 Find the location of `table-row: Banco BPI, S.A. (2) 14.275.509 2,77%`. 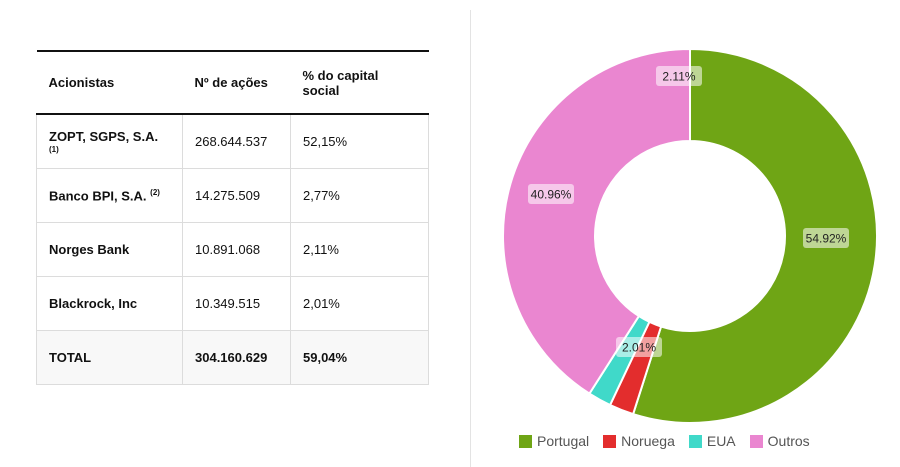

table-row: Banco BPI, S.A. (2) 14.275.509 2,77% is located at coordinates (232, 195).